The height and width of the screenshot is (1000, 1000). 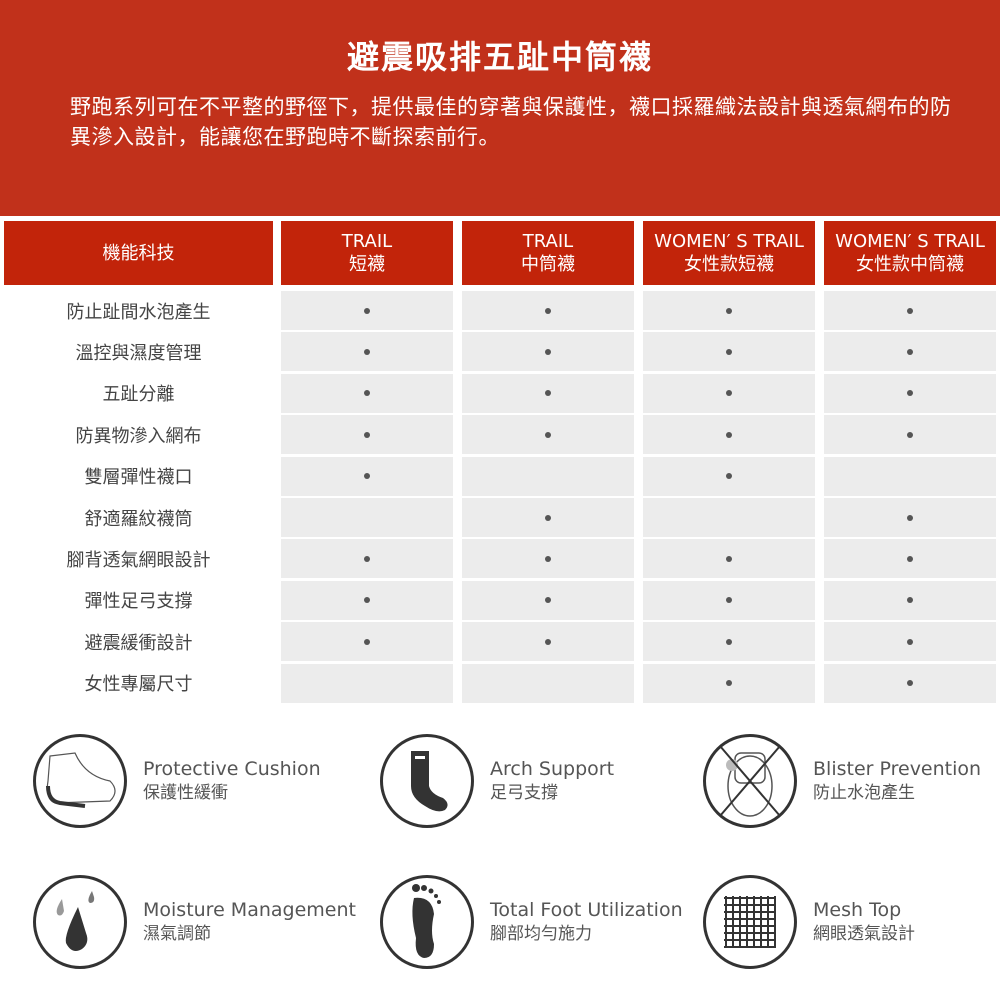 What do you see at coordinates (552, 769) in the screenshot?
I see `feature-title-en: Arch Support` at bounding box center [552, 769].